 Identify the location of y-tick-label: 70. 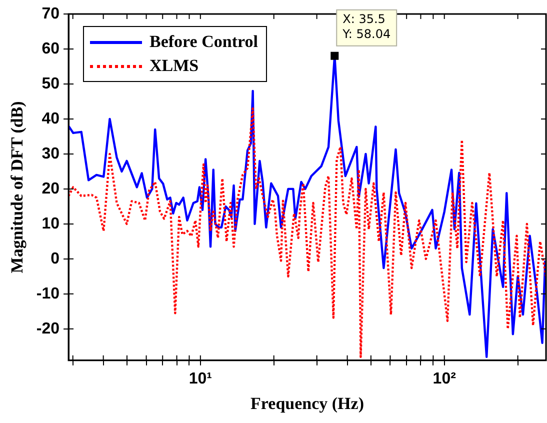
(51, 13).